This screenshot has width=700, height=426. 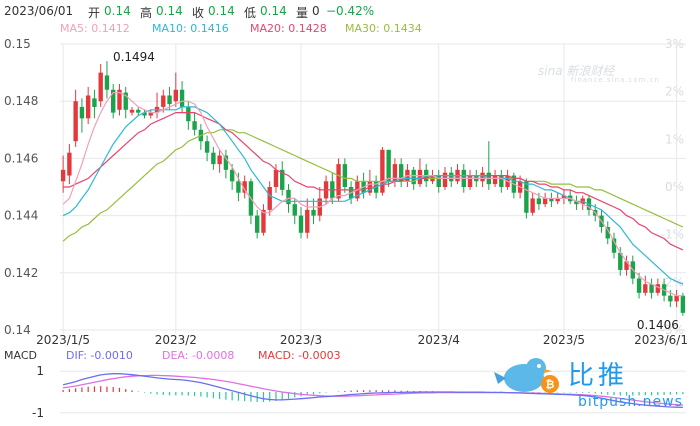 I want to click on volume-label: 量, so click(x=302, y=13).